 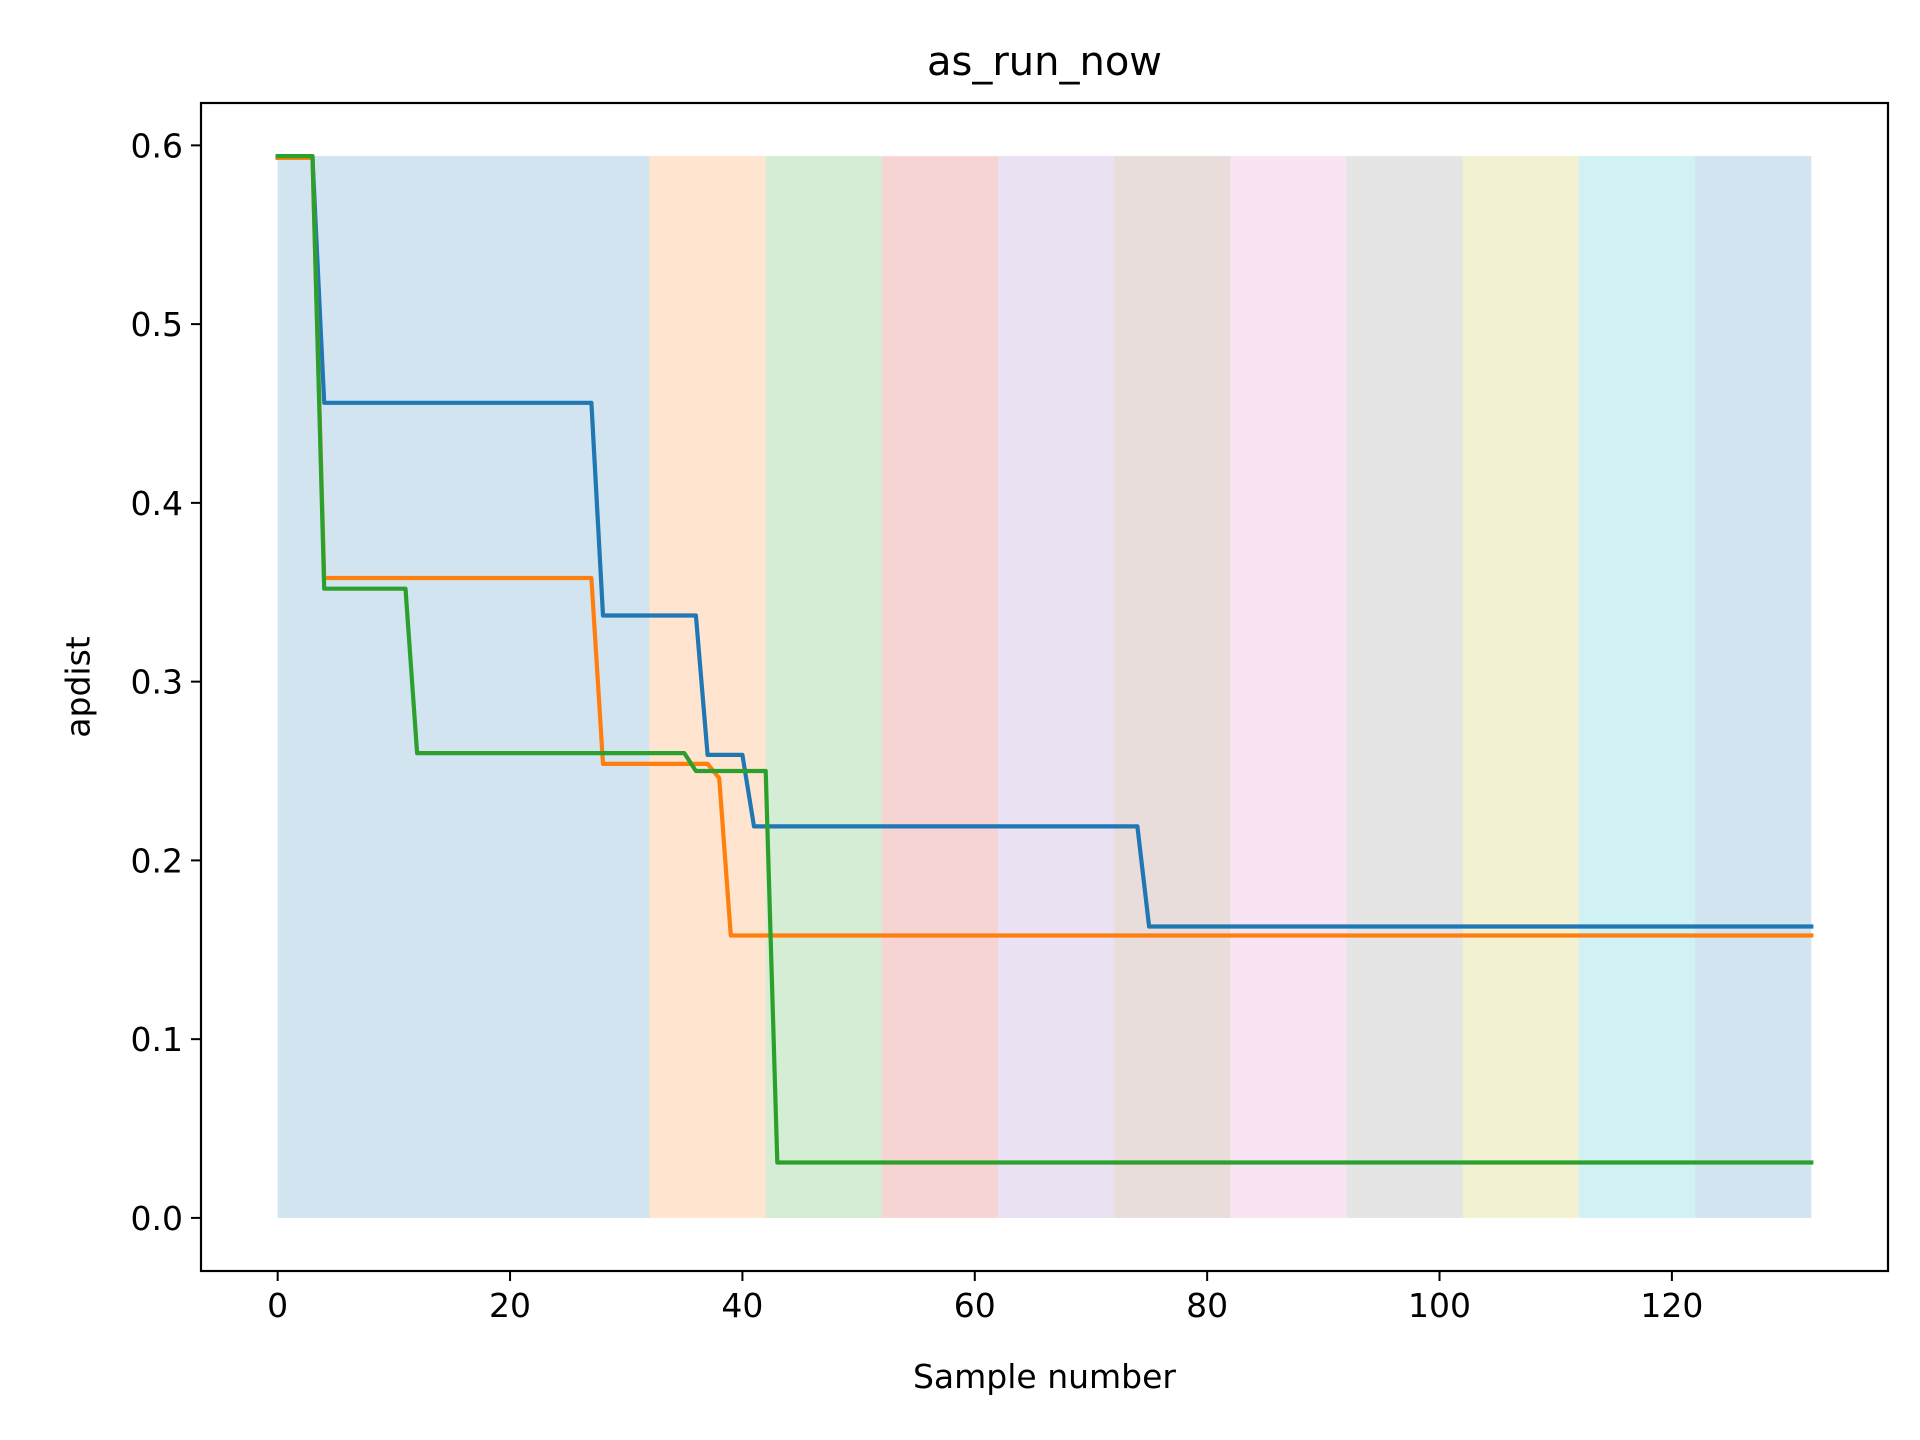 I want to click on y-tick-label: 0.6, so click(x=157, y=145).